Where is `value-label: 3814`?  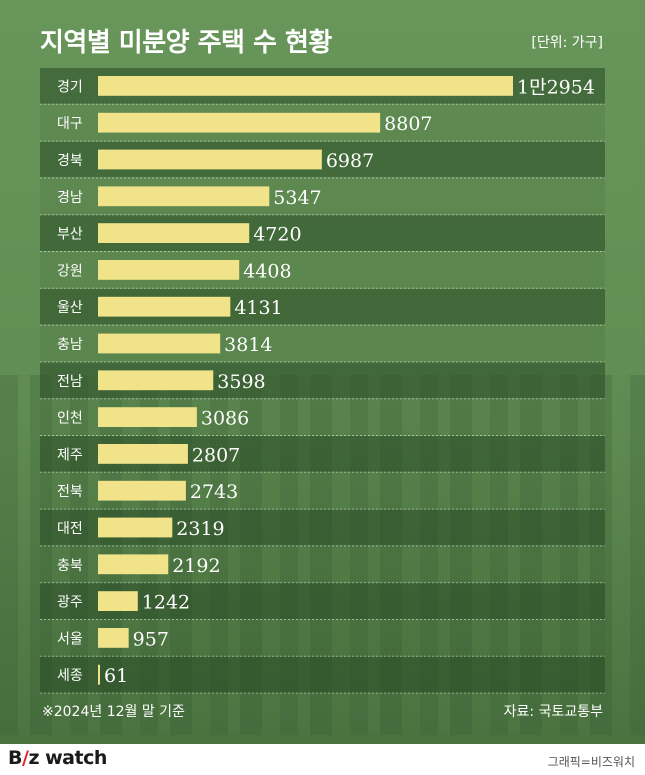 value-label: 3814 is located at coordinates (248, 345).